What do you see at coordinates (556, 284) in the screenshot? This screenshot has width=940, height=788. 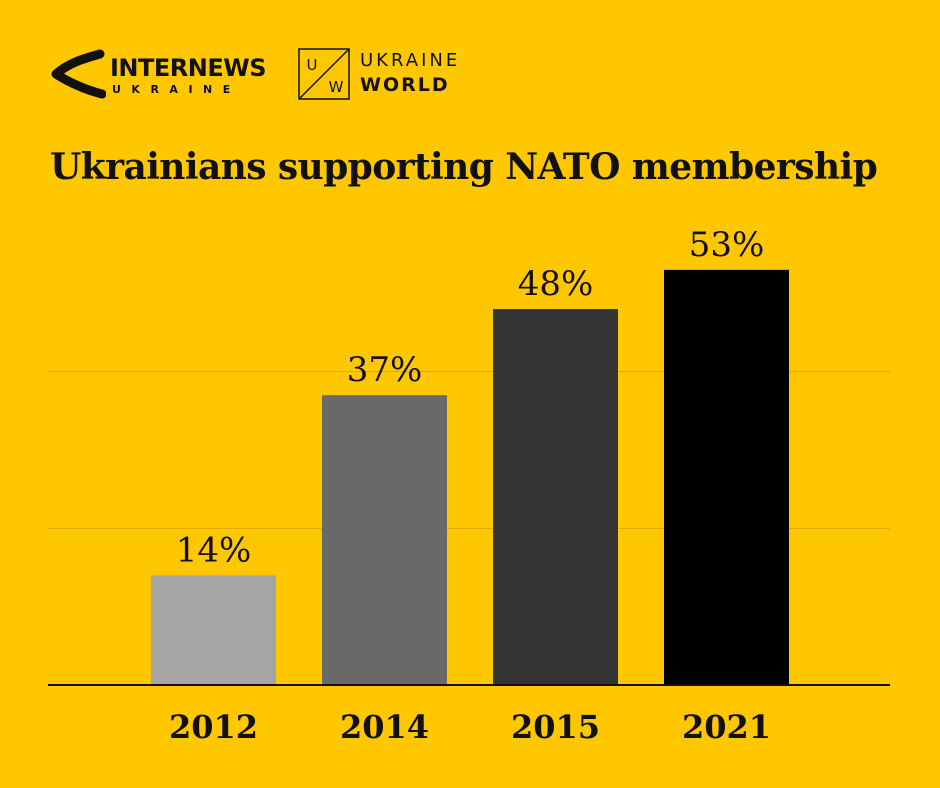 I see `bar-value-label: 48%` at bounding box center [556, 284].